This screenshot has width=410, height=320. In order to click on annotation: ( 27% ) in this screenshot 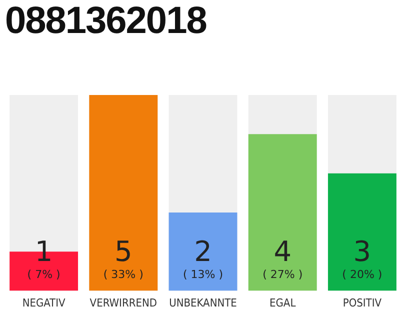, I will do `click(282, 274)`.